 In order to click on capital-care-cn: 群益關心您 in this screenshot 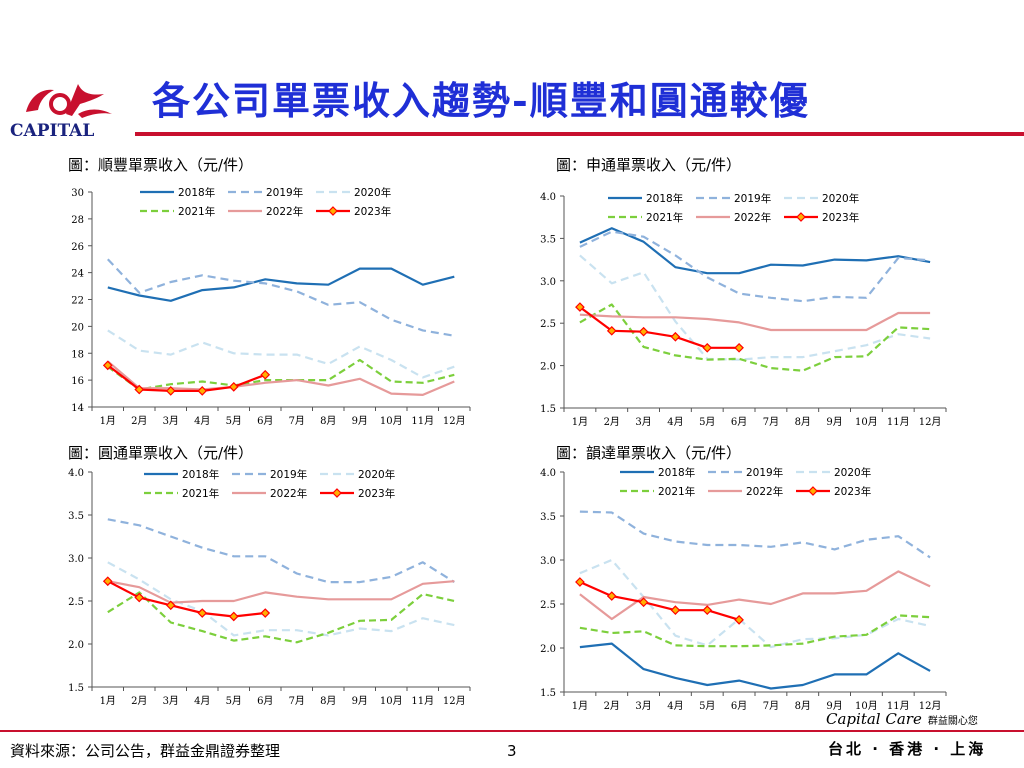, I will do `click(952, 721)`.